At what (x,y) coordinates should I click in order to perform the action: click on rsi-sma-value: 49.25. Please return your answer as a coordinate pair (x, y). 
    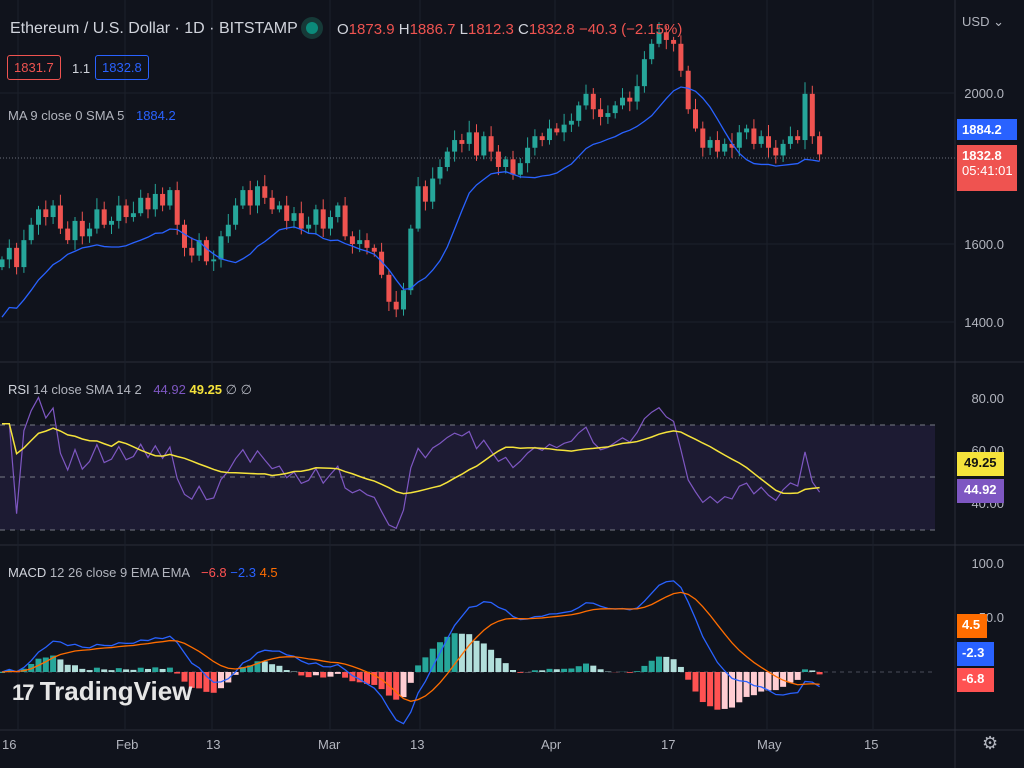
    Looking at the image, I should click on (206, 389).